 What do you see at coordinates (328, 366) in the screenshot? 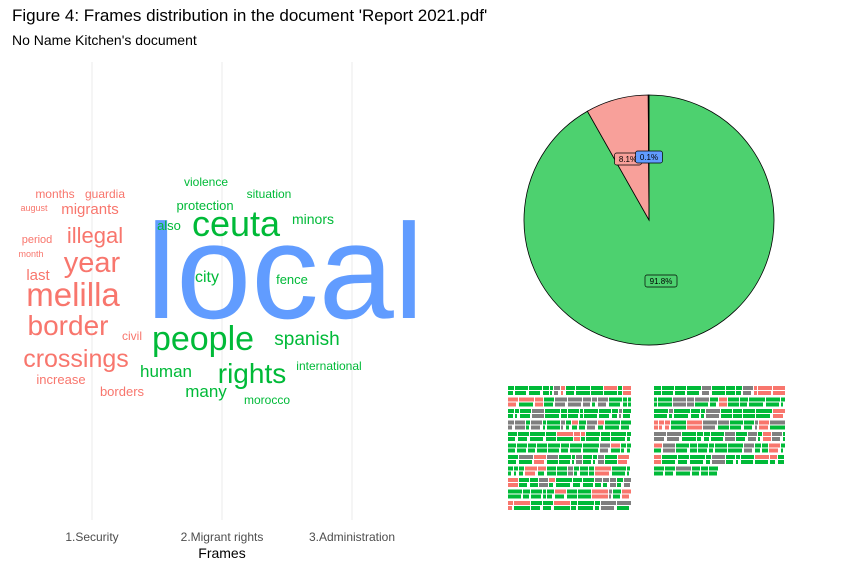
I see `word-international: international` at bounding box center [328, 366].